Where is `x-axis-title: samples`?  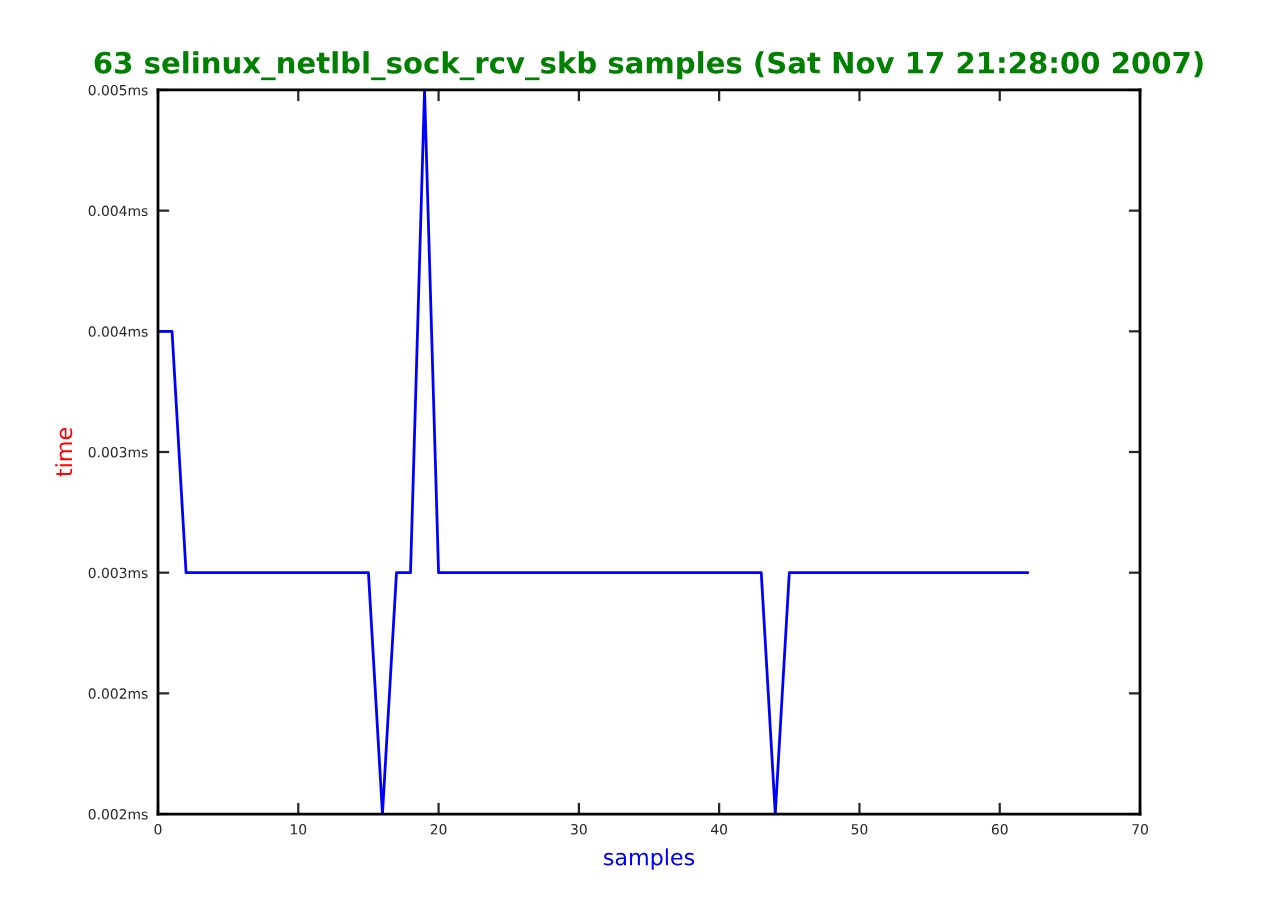
x-axis-title: samples is located at coordinates (649, 859).